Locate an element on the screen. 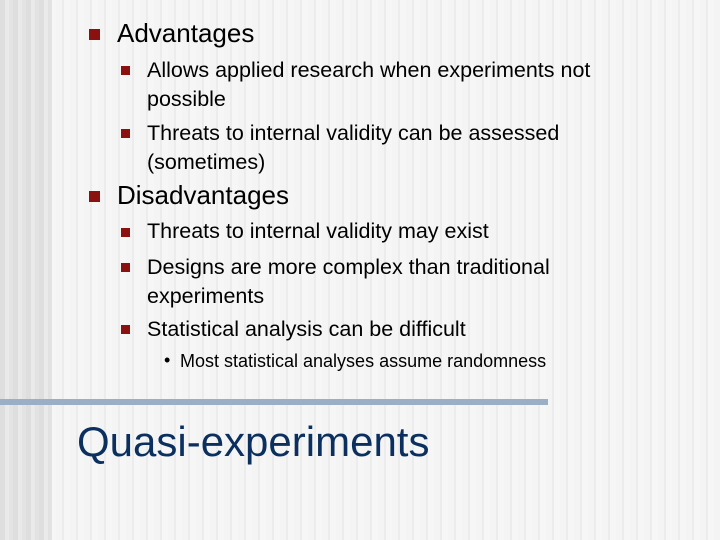 The height and width of the screenshot is (540, 720). bullet-disadvantage-1: Threats to internal validity may exist is located at coordinates (318, 231).